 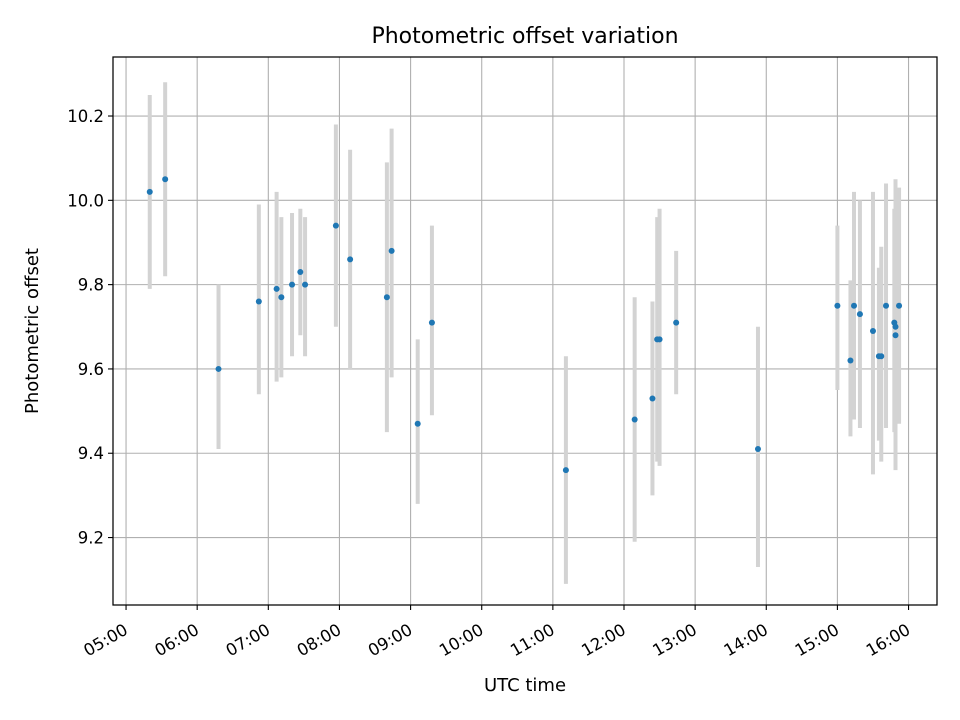 I want to click on y-axis-label: Photometric offset, so click(x=32, y=331).